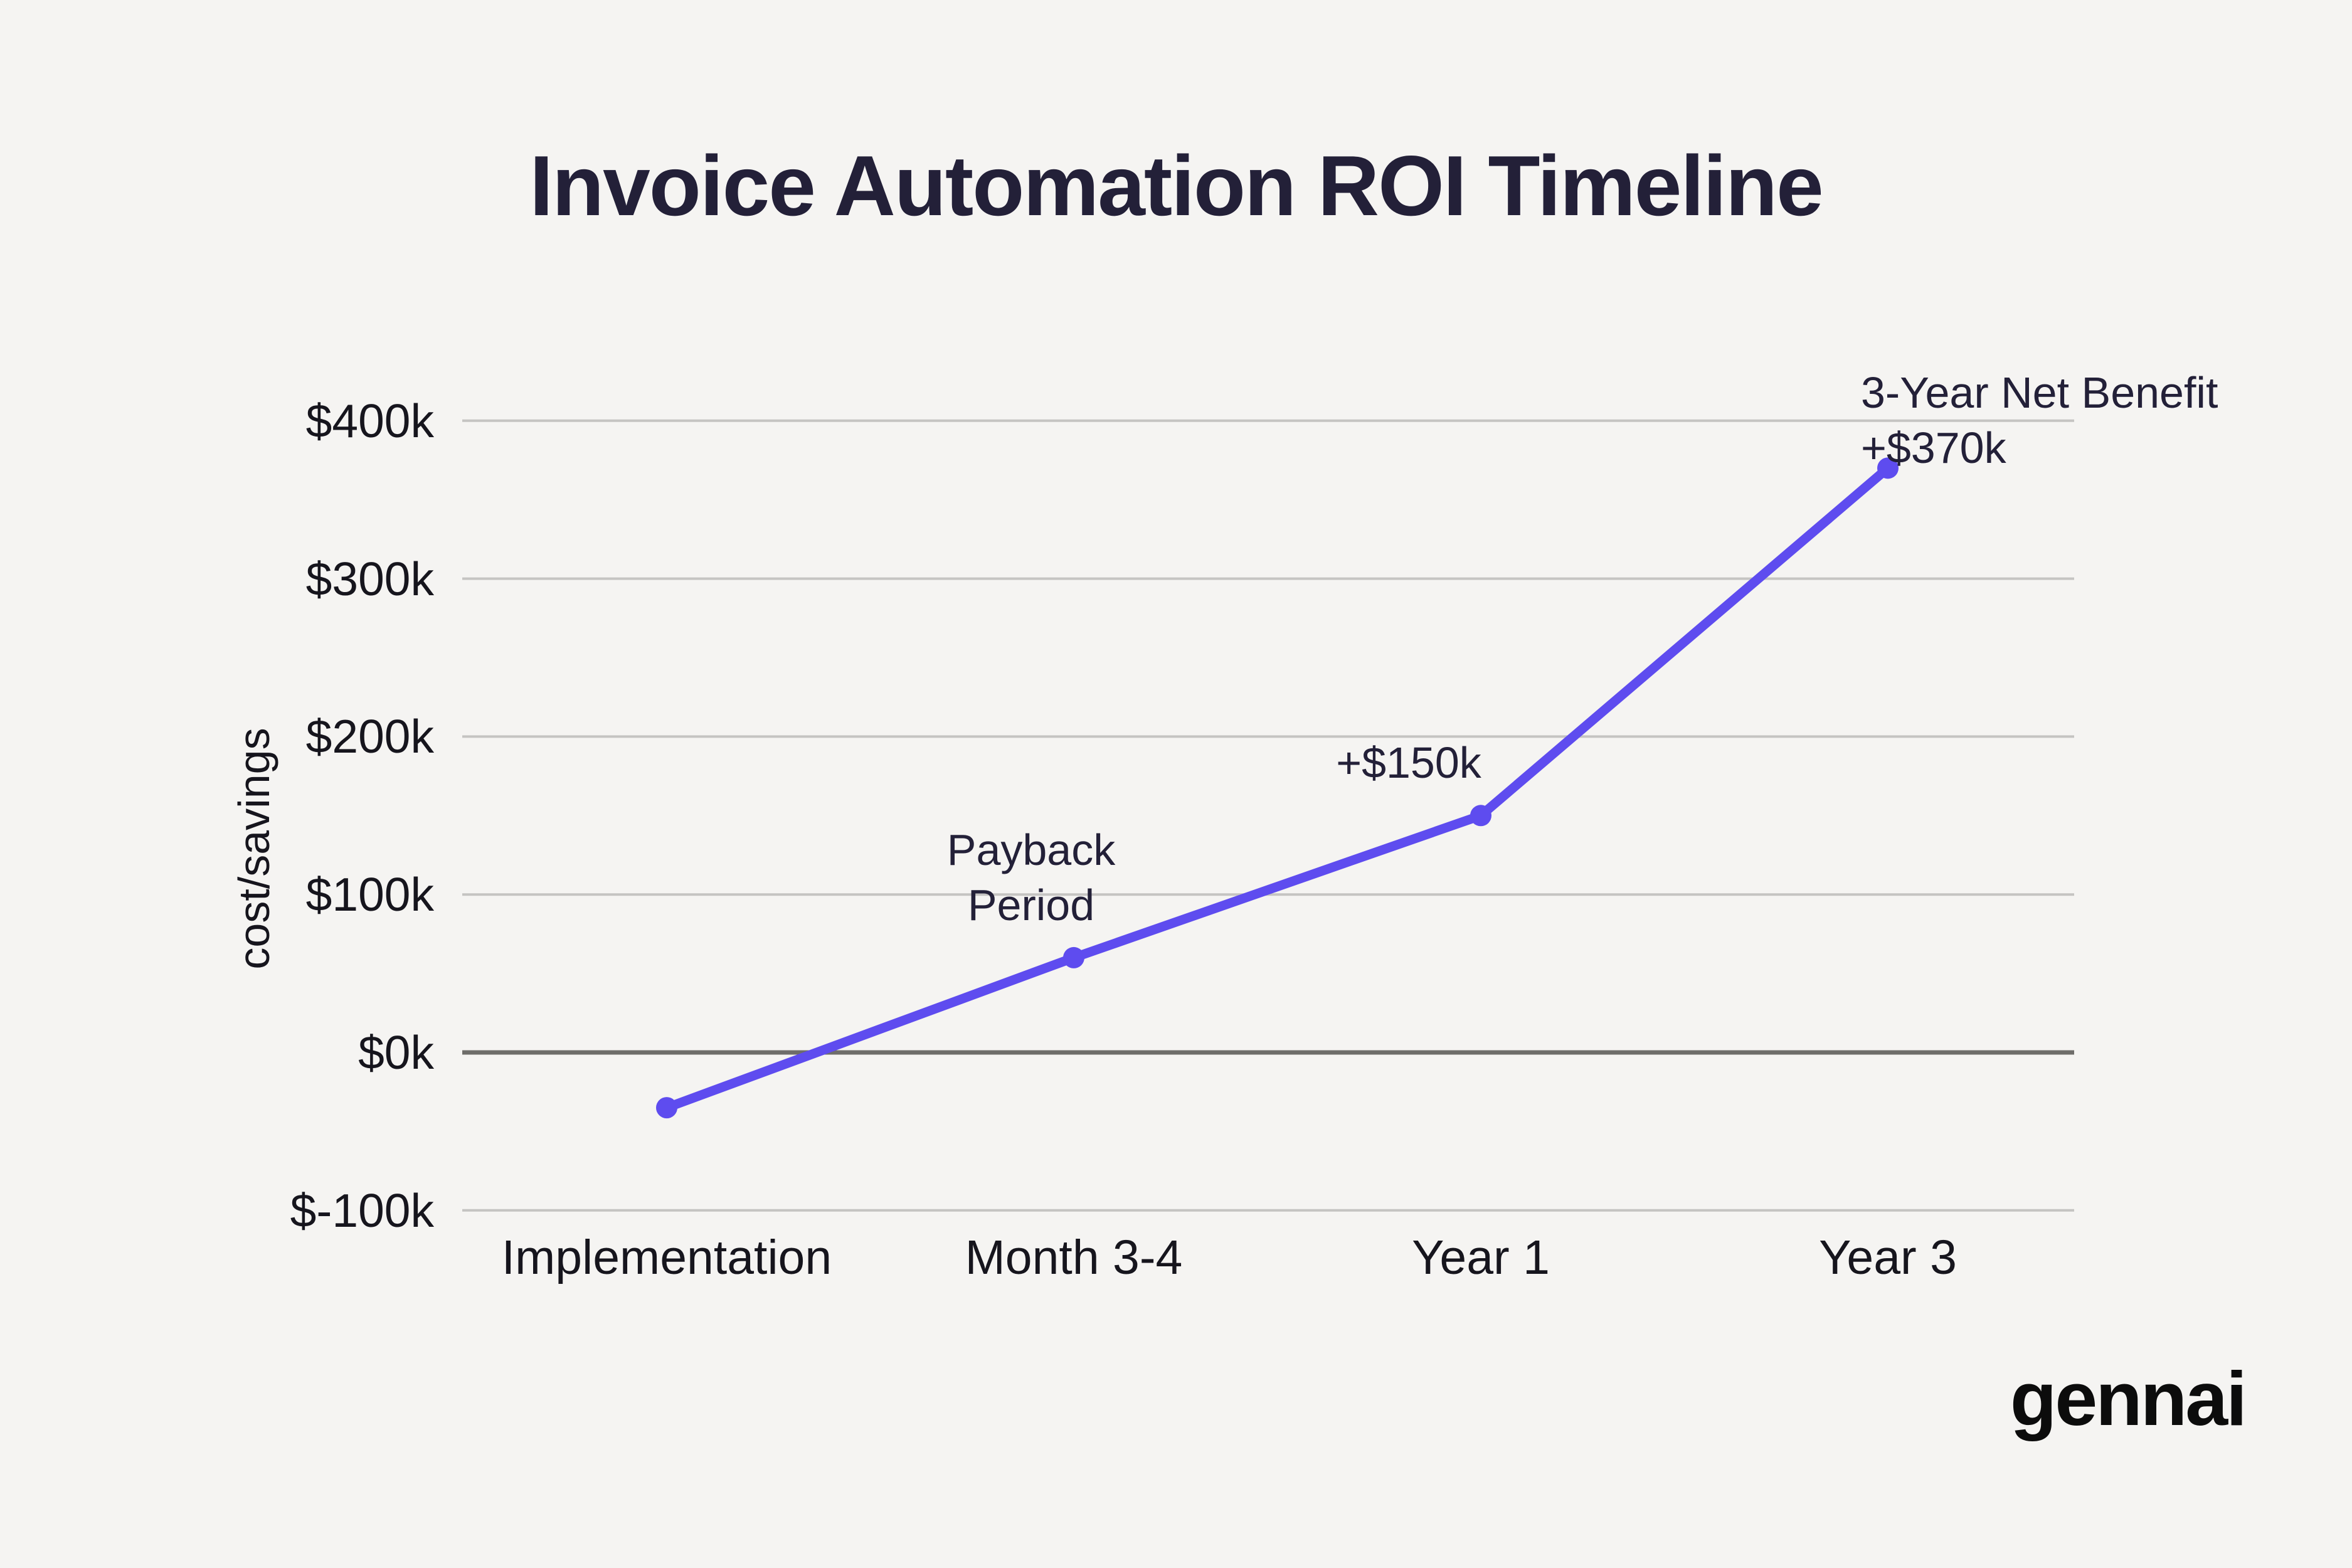  I want to click on brand-logo: gennai, so click(2128, 1398).